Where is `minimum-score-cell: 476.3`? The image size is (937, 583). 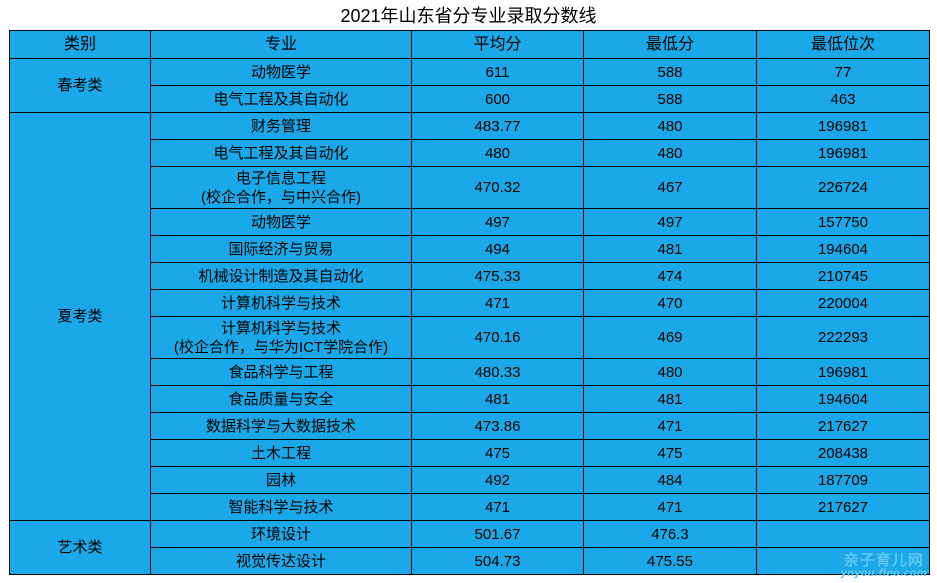
minimum-score-cell: 476.3 is located at coordinates (670, 534).